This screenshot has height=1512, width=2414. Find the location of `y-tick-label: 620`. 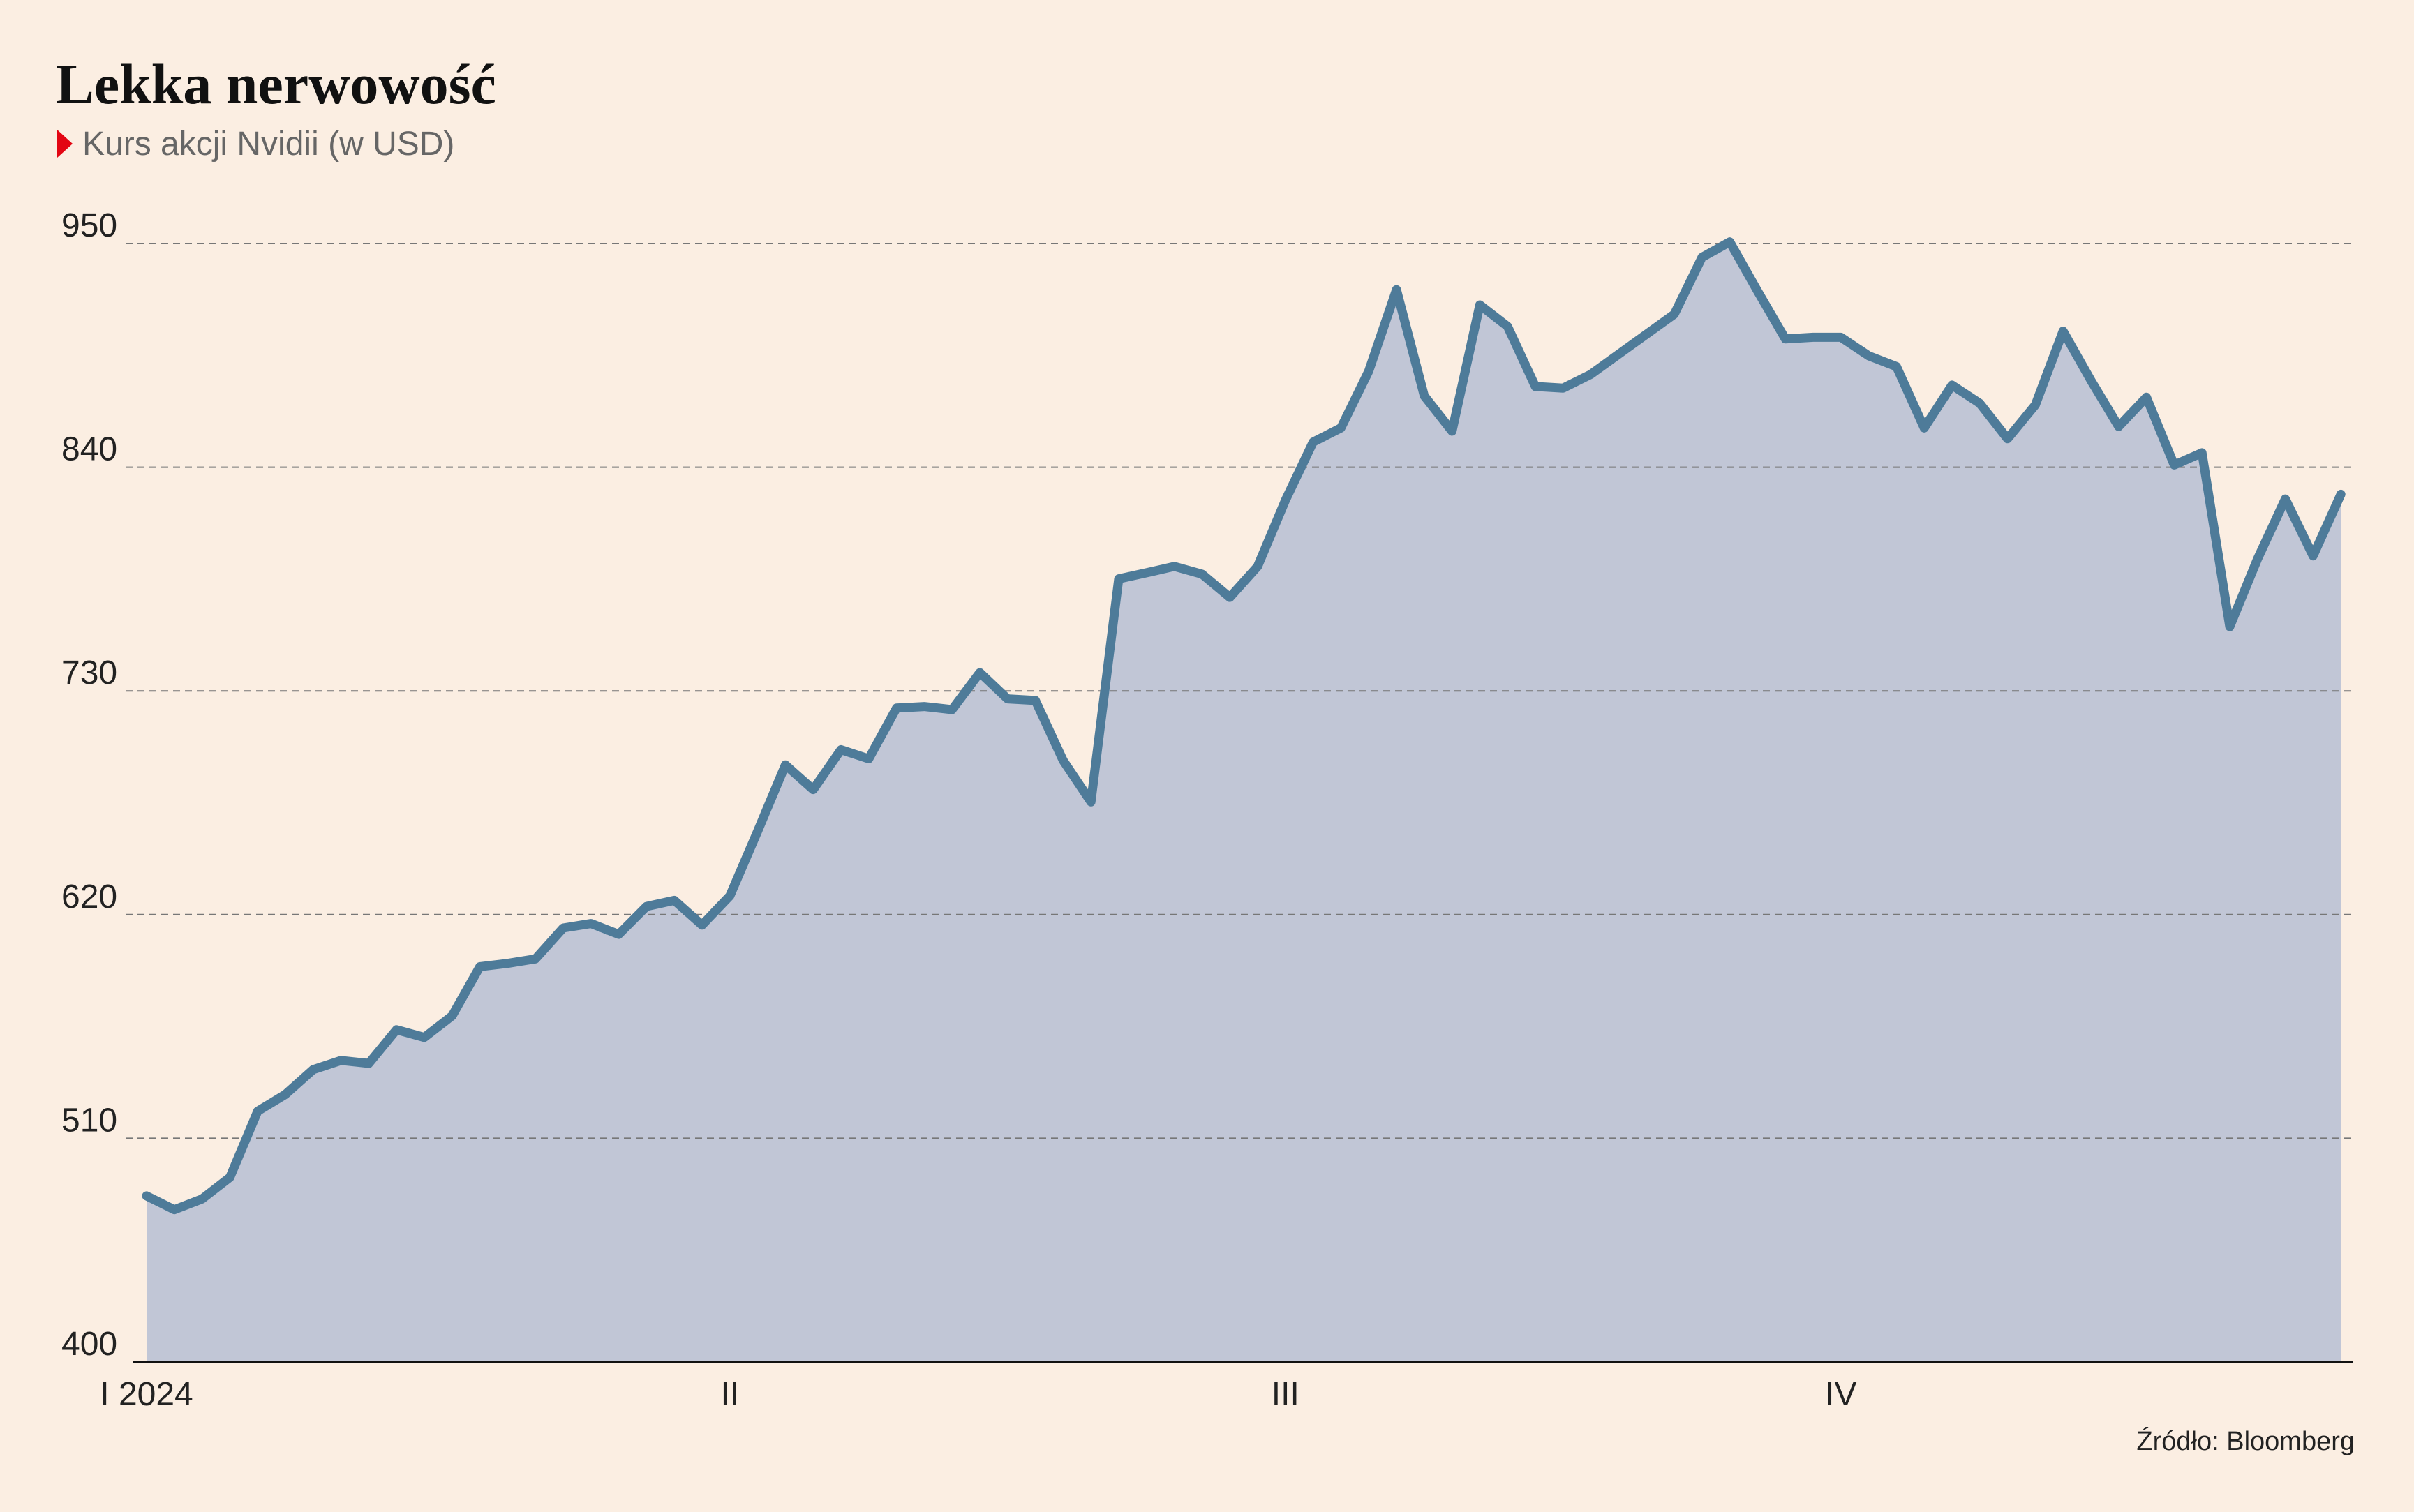

y-tick-label: 620 is located at coordinates (89, 896).